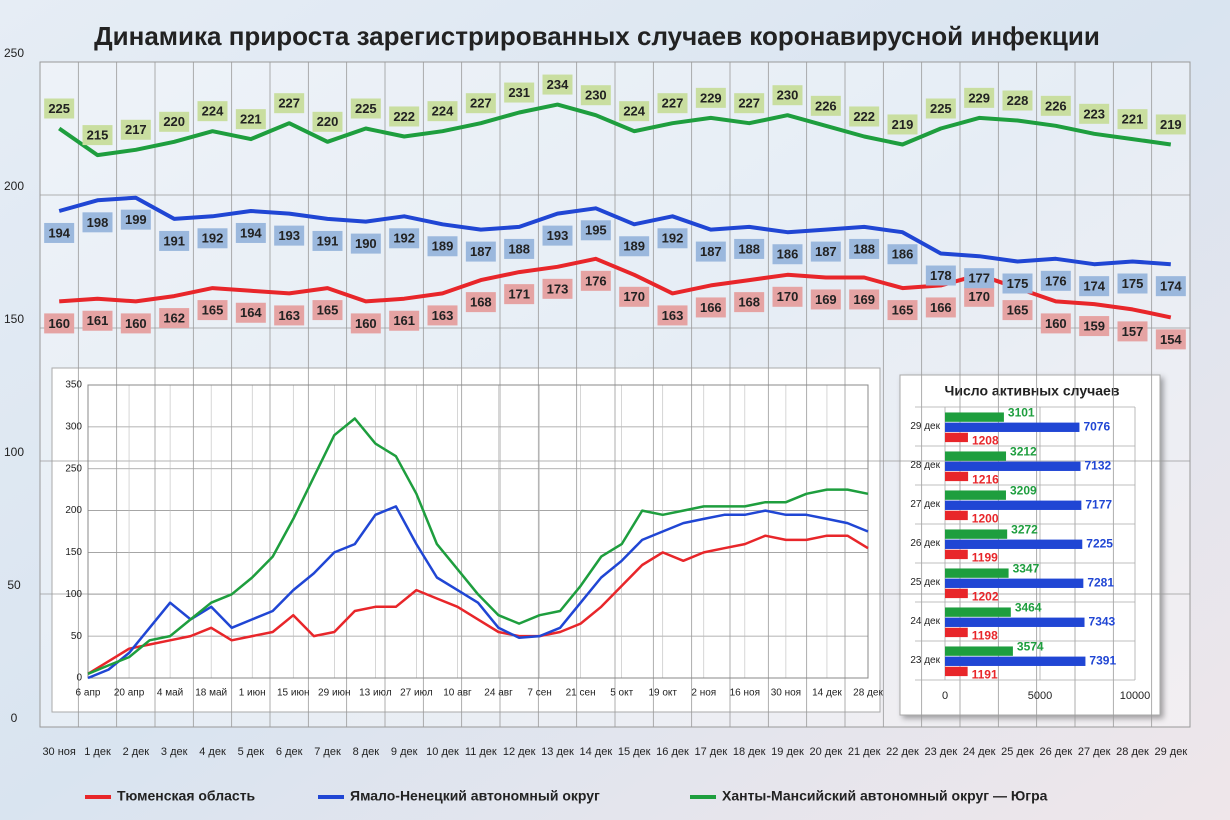 This screenshot has width=1230, height=820. I want to click on x-tick-label: 15 дек, so click(634, 752).